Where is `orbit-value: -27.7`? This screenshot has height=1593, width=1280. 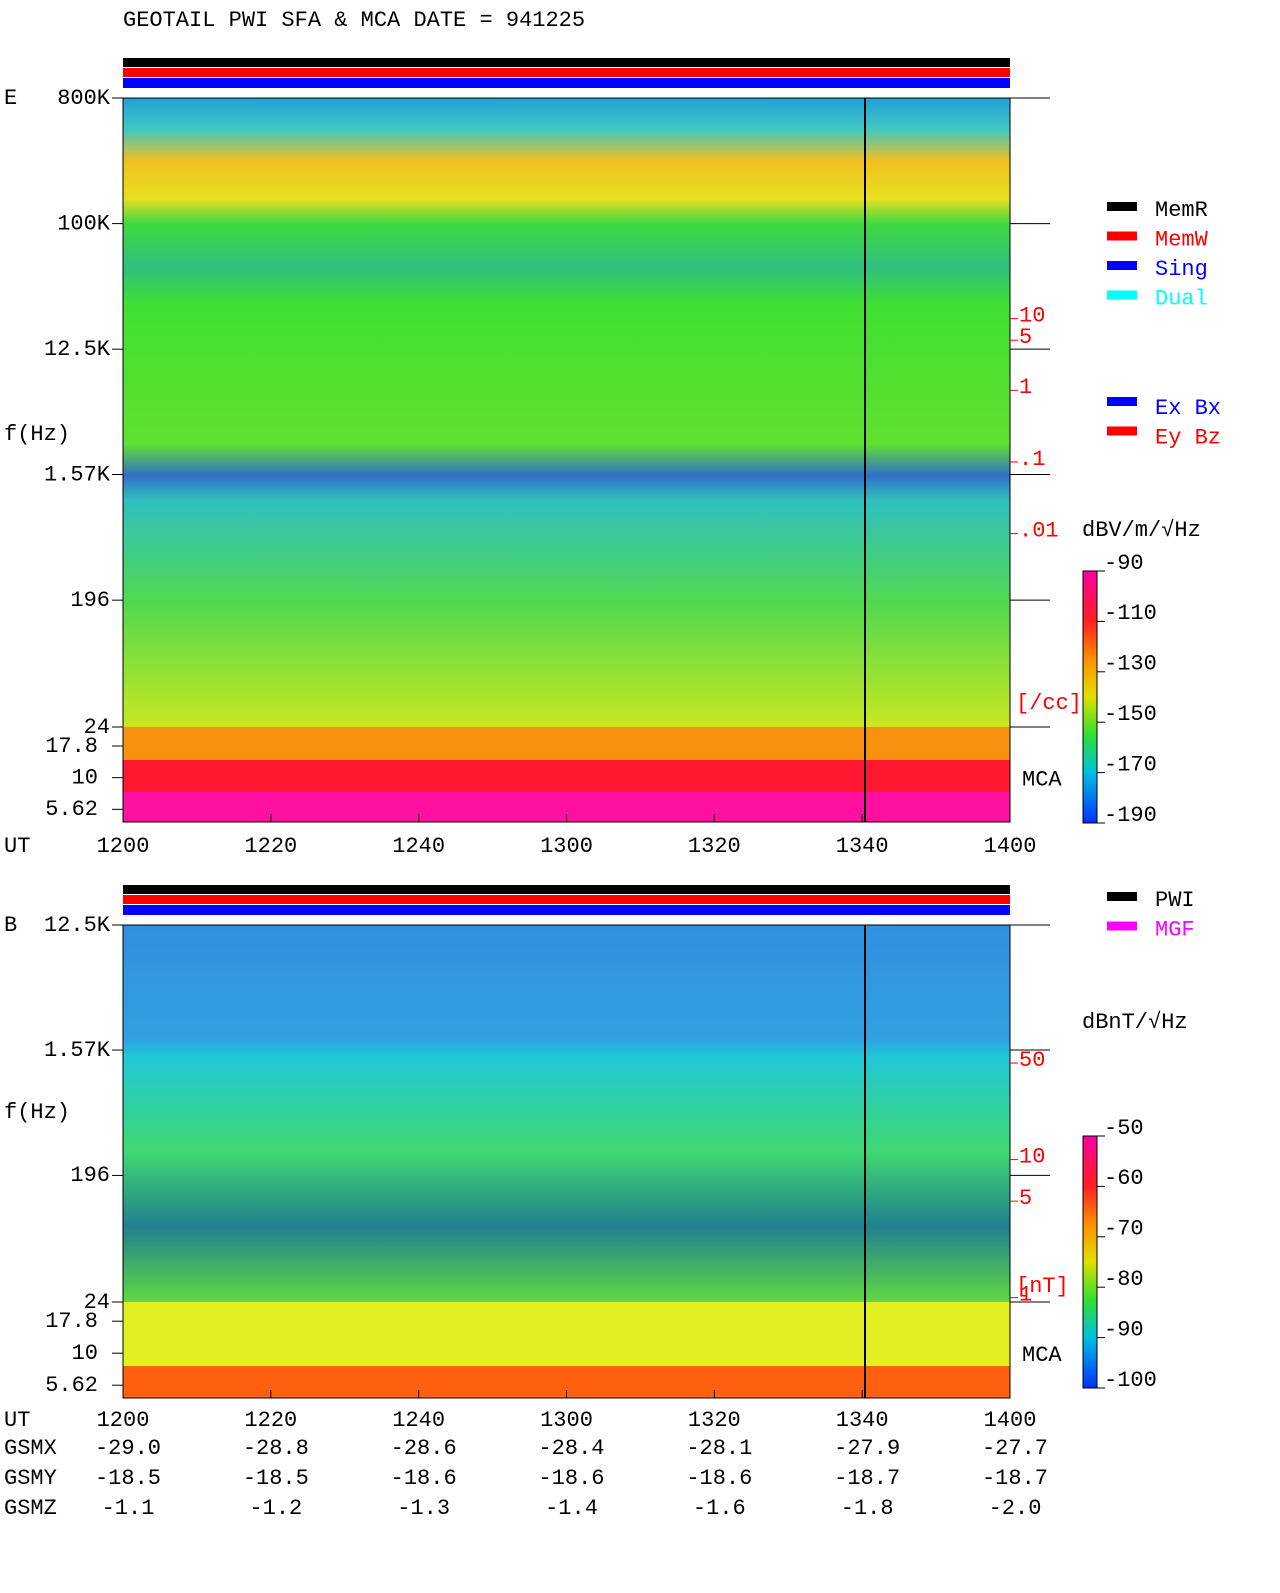 orbit-value: -27.7 is located at coordinates (1015, 1448).